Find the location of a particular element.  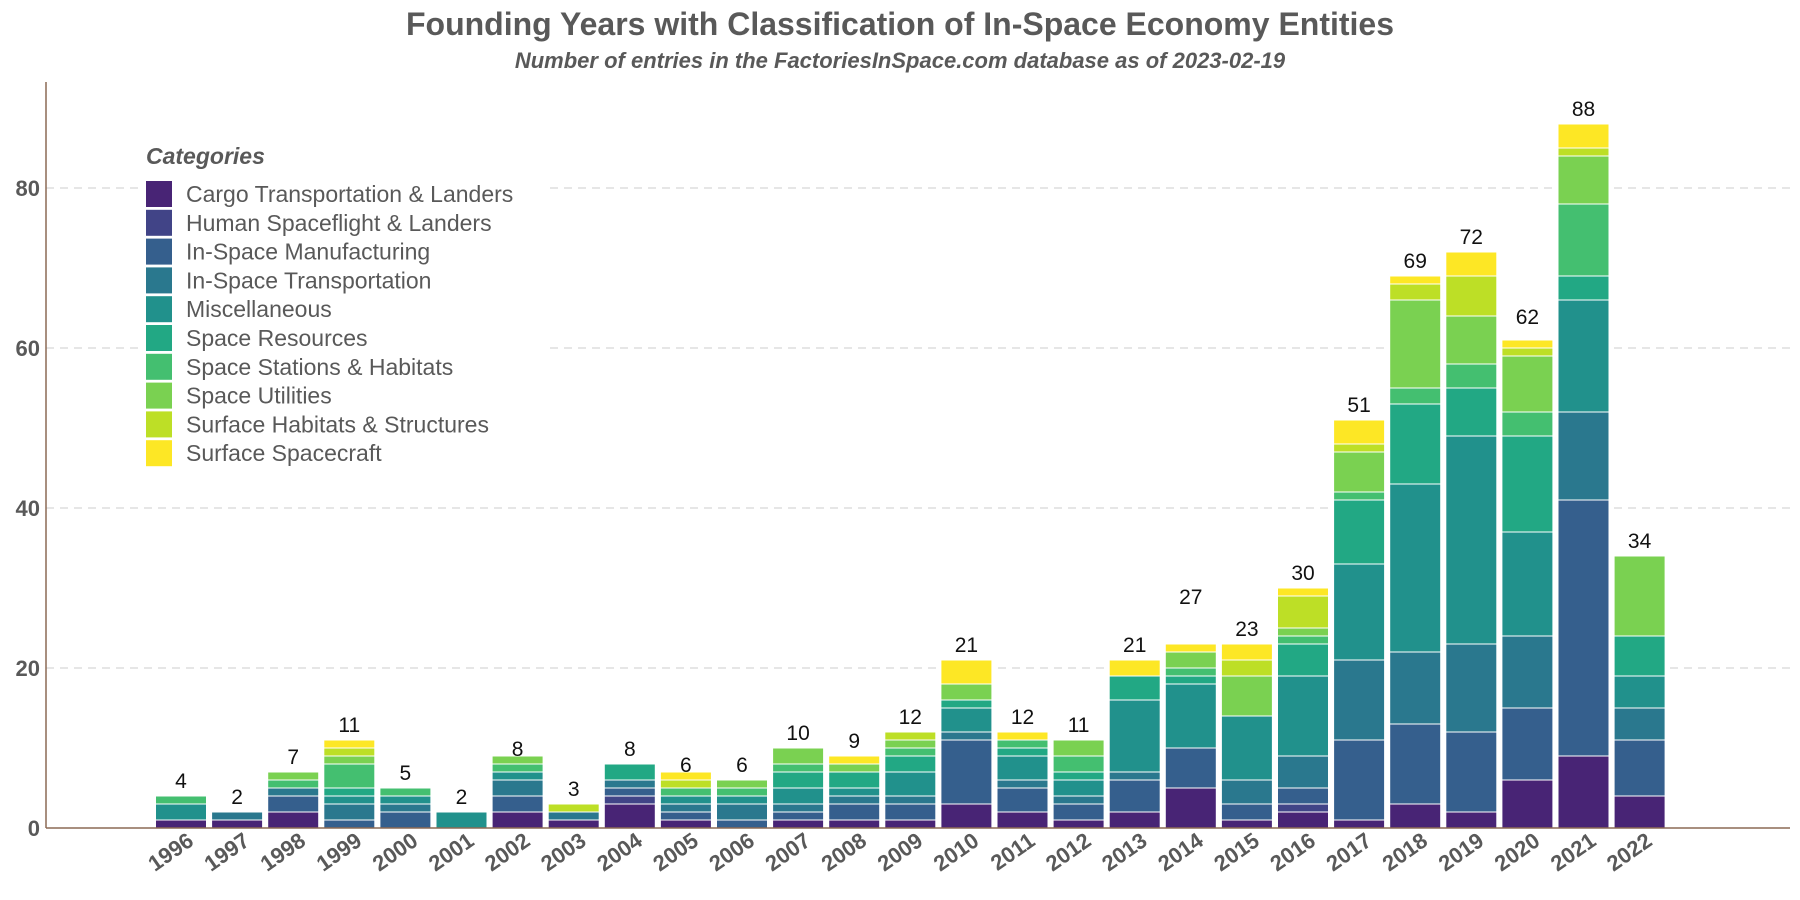

x-tick-label: 2010 is located at coordinates (956, 852).